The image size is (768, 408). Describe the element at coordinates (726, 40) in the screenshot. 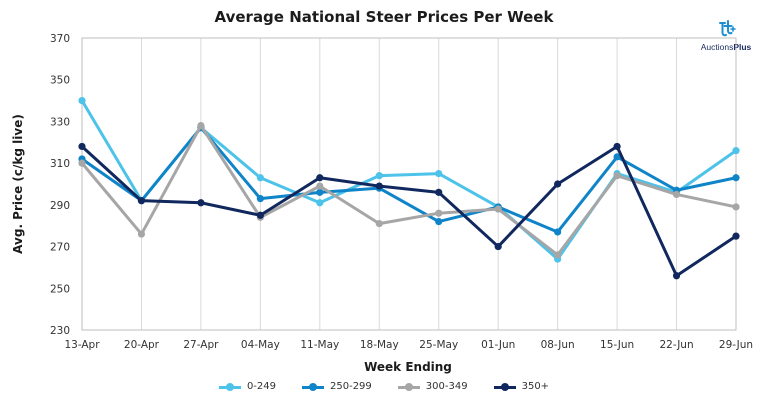

I see `brand-logo: AuctionsPlus` at that location.